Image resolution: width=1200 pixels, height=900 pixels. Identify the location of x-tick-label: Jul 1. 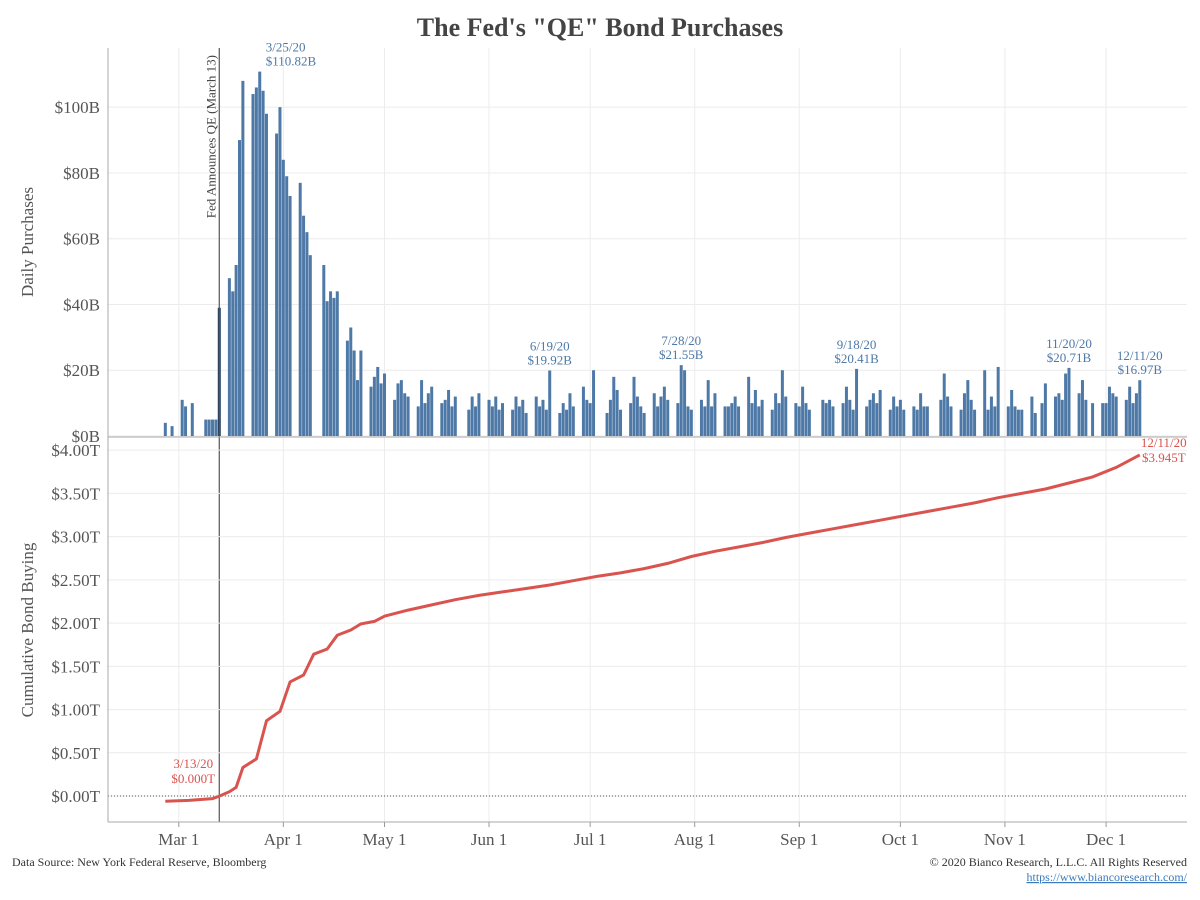
(590, 839).